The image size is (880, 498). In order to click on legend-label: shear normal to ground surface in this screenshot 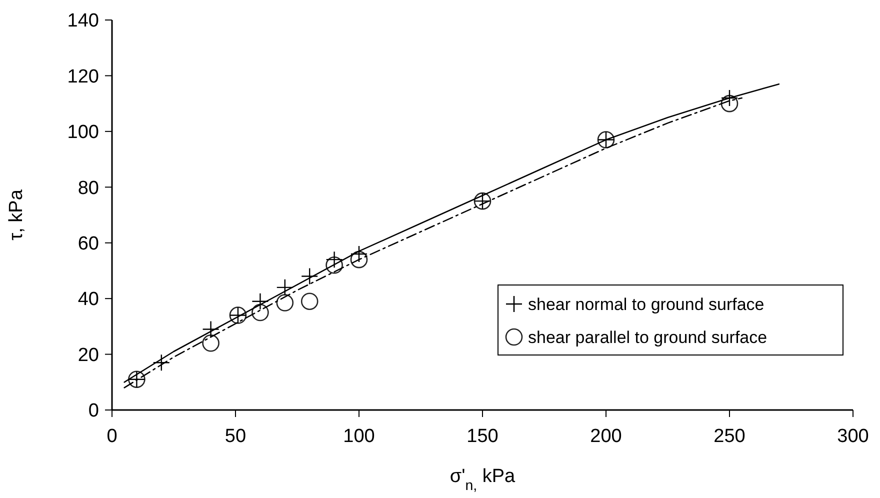, I will do `click(646, 304)`.